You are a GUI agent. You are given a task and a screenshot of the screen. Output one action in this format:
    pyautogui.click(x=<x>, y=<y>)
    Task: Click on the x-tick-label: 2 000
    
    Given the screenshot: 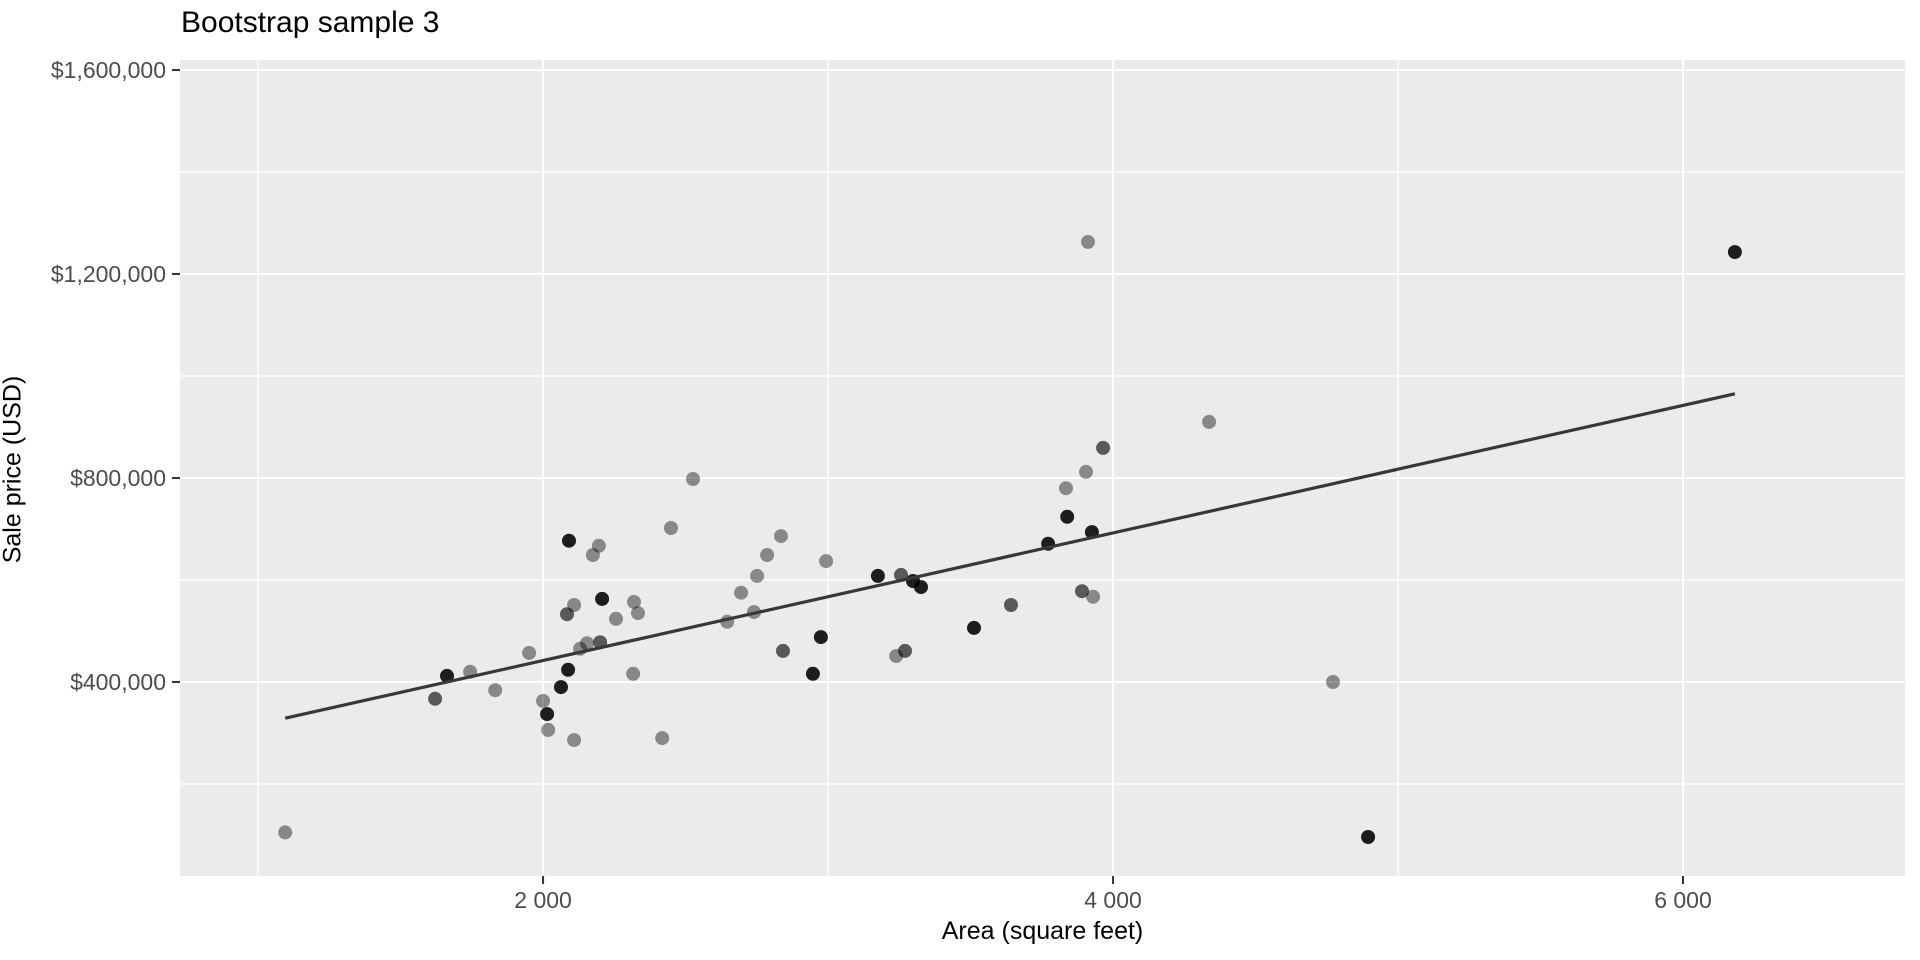 What is the action you would take?
    pyautogui.click(x=543, y=900)
    